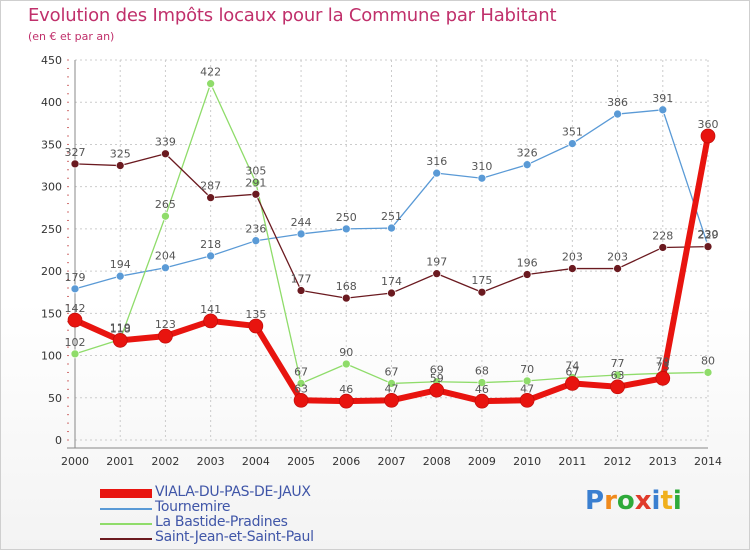 This screenshot has height=550, width=750. What do you see at coordinates (436, 161) in the screenshot?
I see `data-label: 316` at bounding box center [436, 161].